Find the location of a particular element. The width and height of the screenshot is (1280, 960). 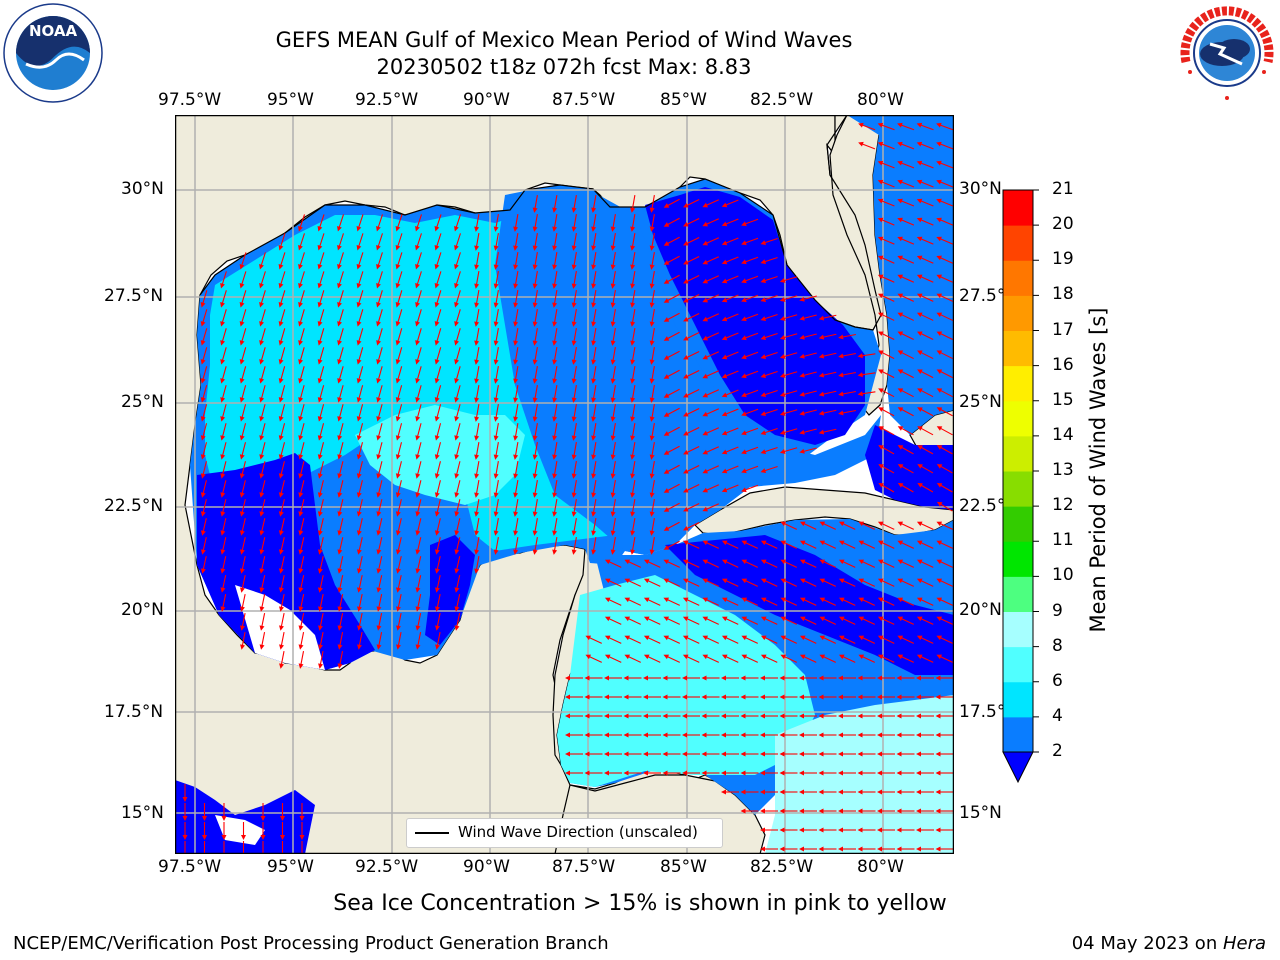

colorbar-segment is located at coordinates (1018, 629).